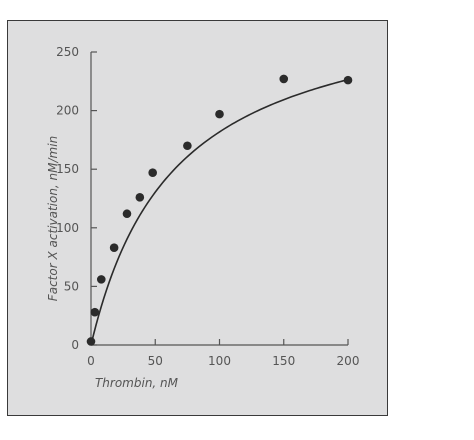 The width and height of the screenshot is (474, 440). What do you see at coordinates (67, 228) in the screenshot?
I see `y-tick-label: 100` at bounding box center [67, 228].